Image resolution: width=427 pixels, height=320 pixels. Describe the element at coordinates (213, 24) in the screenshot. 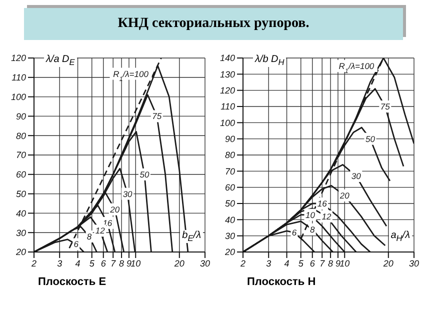

I see `chart-title: КНД секториальных рупоров.` at that location.